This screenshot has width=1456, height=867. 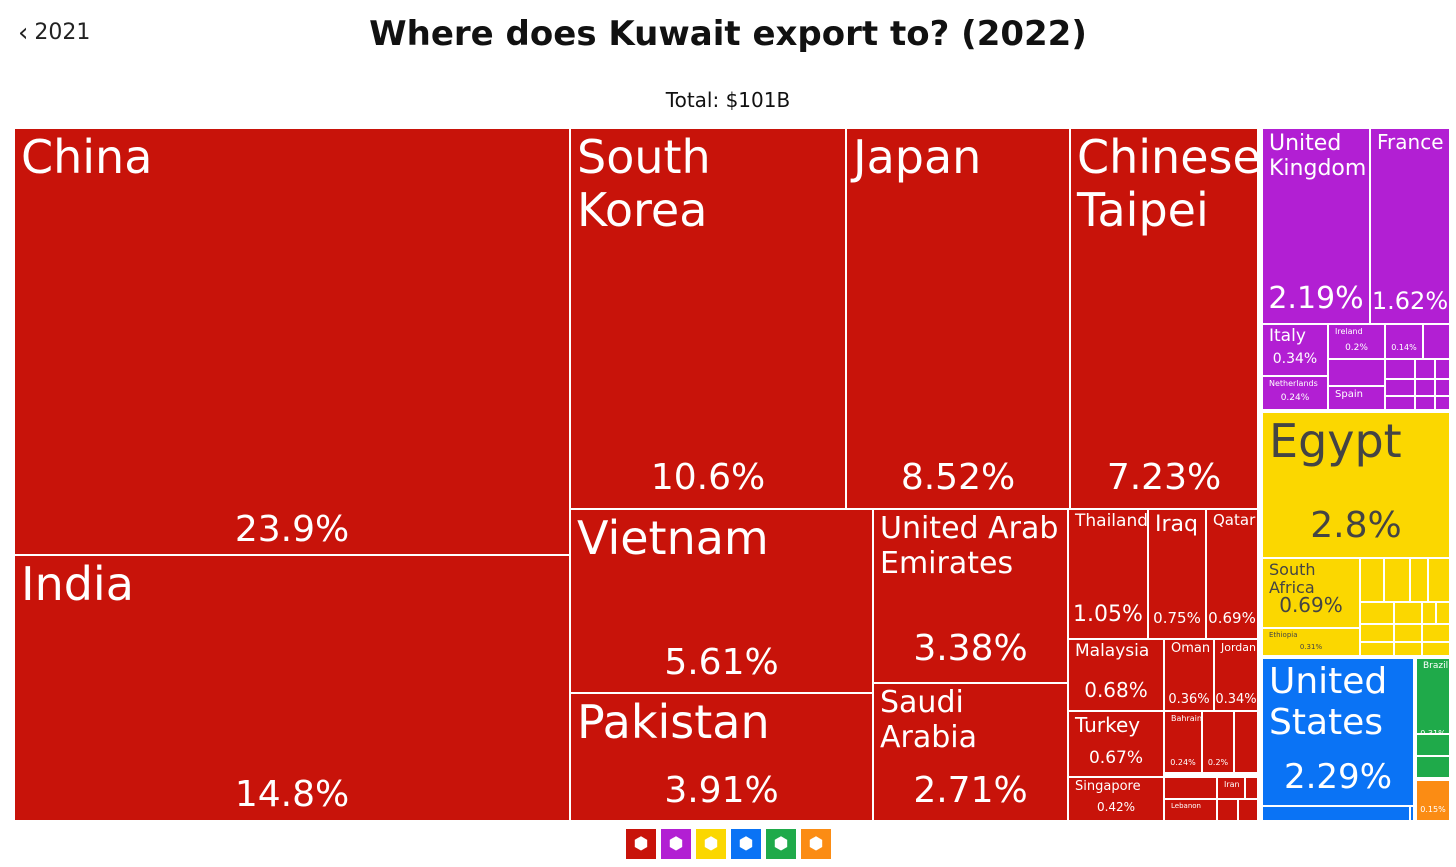 What do you see at coordinates (1231, 788) in the screenshot?
I see `treemap-cell-iran: Iran` at bounding box center [1231, 788].